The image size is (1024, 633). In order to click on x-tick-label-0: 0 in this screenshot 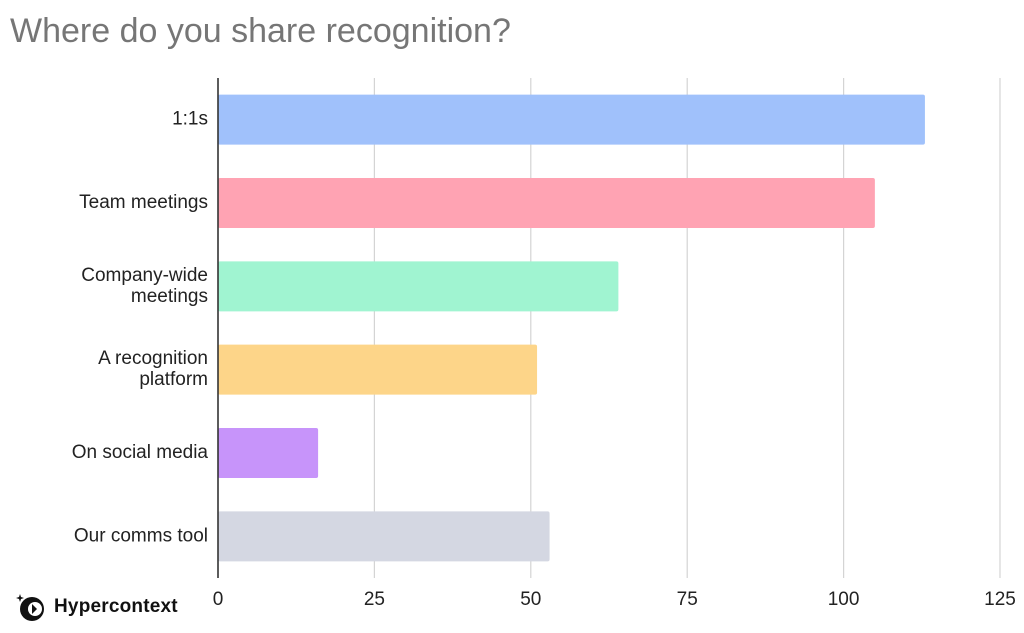, I will do `click(218, 599)`.